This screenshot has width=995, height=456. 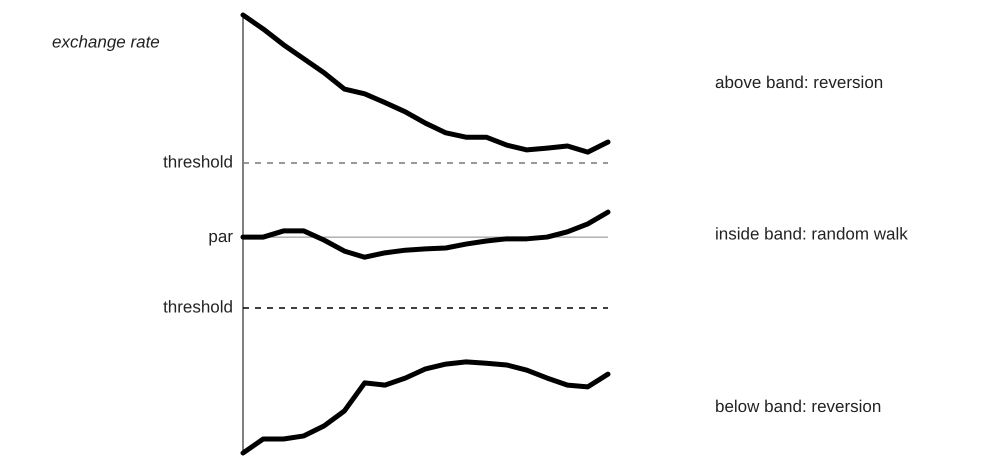 I want to click on ref-line-label: par, so click(x=221, y=236).